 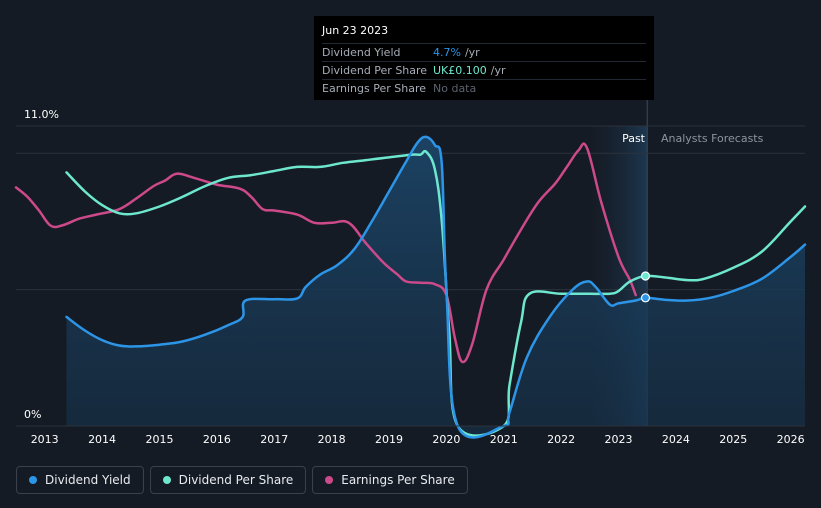 What do you see at coordinates (645, 287) in the screenshot?
I see `tooltip-markers` at bounding box center [645, 287].